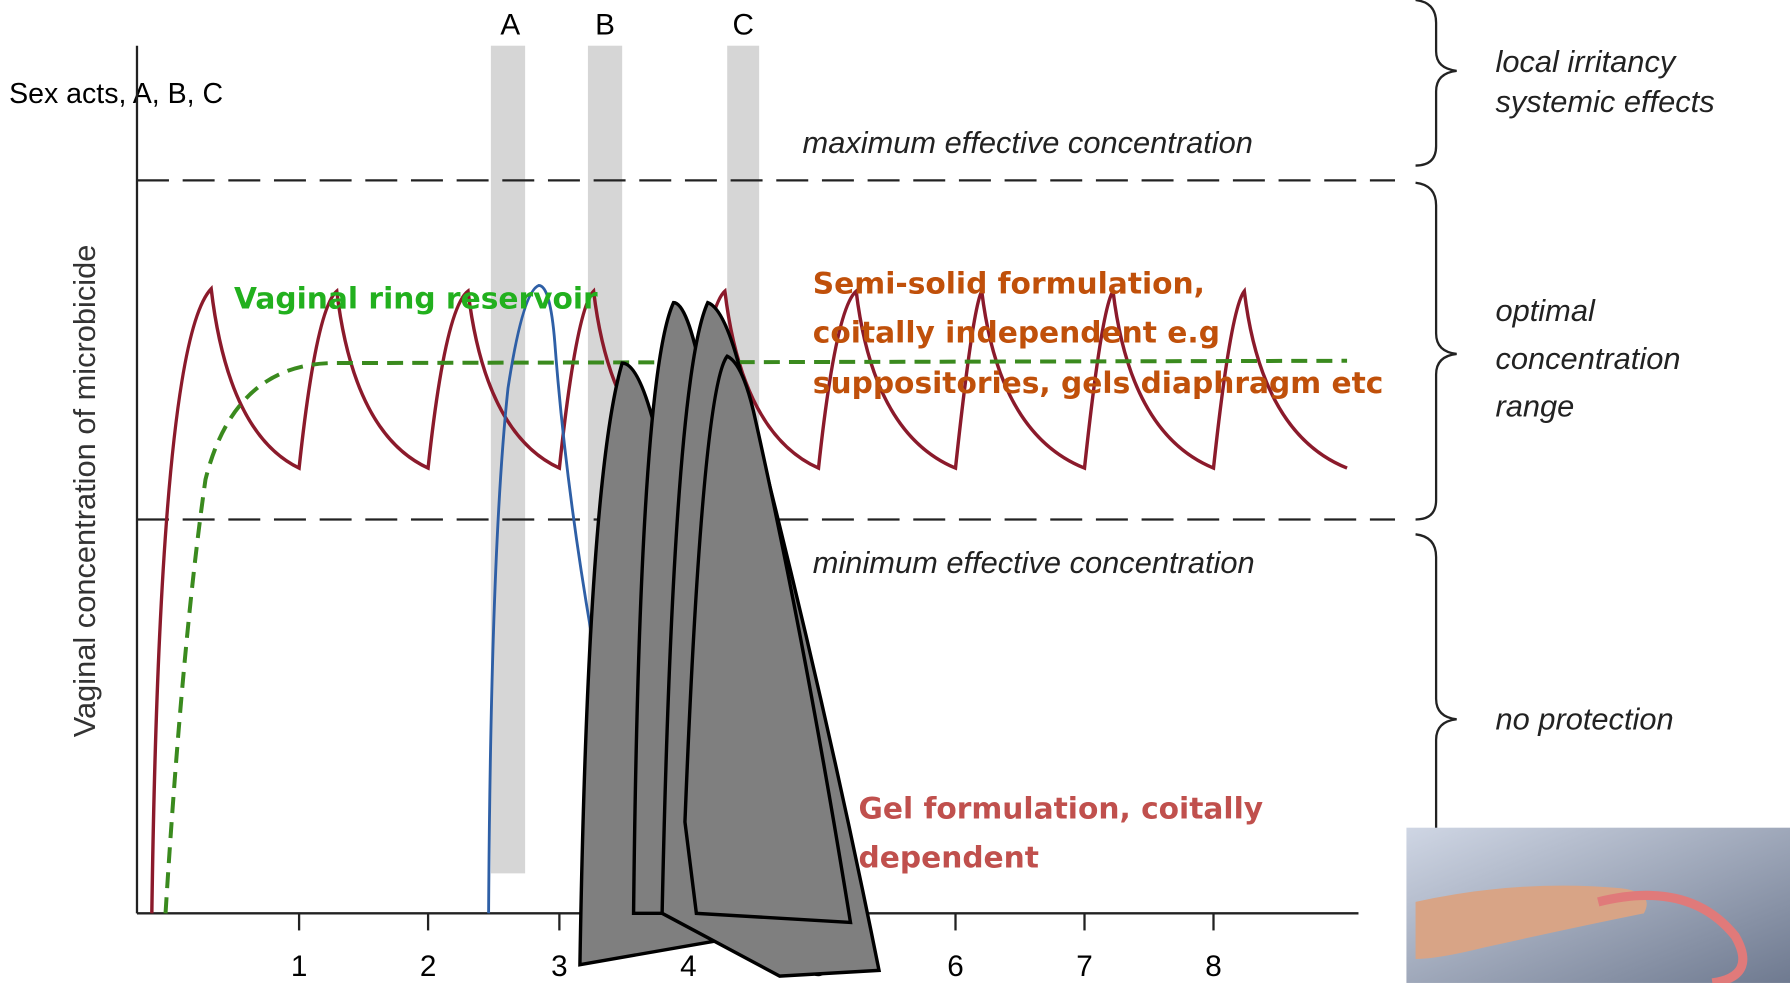 The width and height of the screenshot is (1790, 983). What do you see at coordinates (1584, 719) in the screenshot?
I see `zone-label: no protection` at bounding box center [1584, 719].